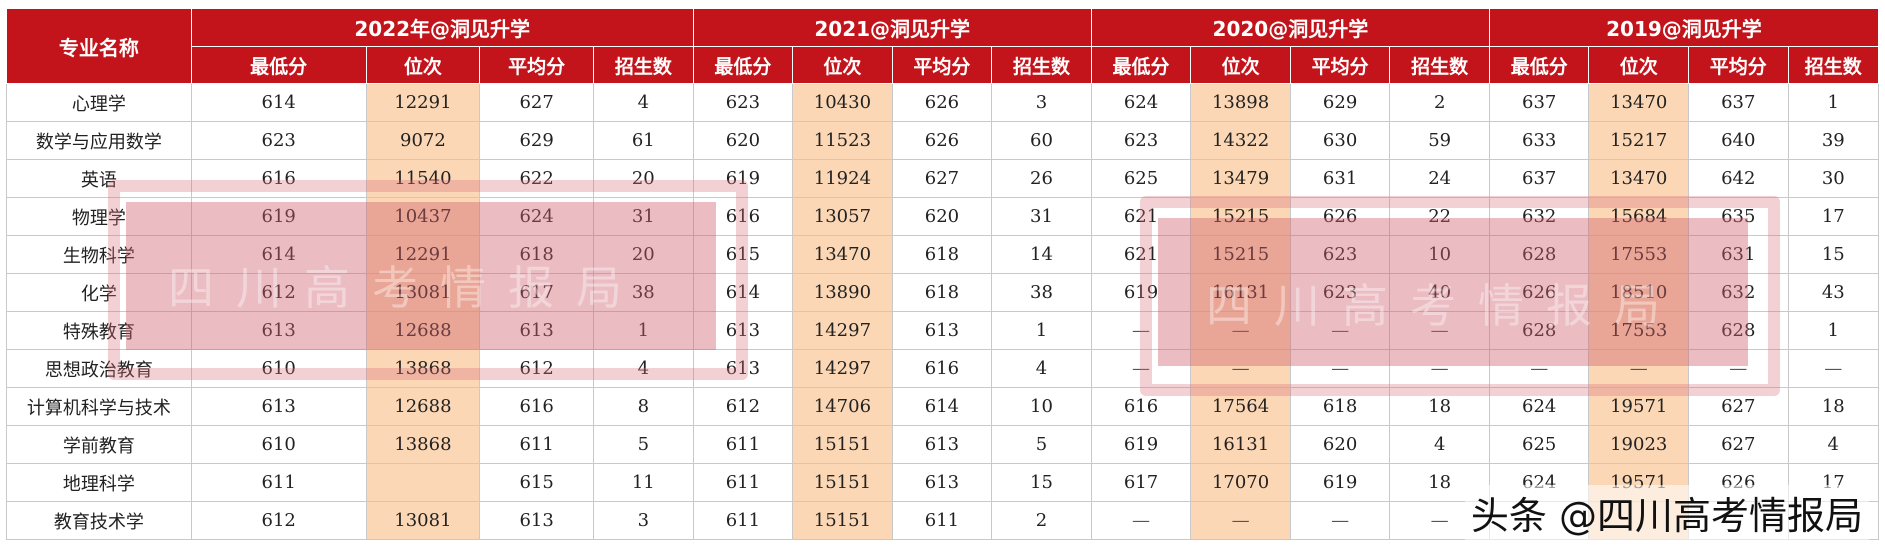  What do you see at coordinates (99, 292) in the screenshot?
I see `major-name: 化学` at bounding box center [99, 292].